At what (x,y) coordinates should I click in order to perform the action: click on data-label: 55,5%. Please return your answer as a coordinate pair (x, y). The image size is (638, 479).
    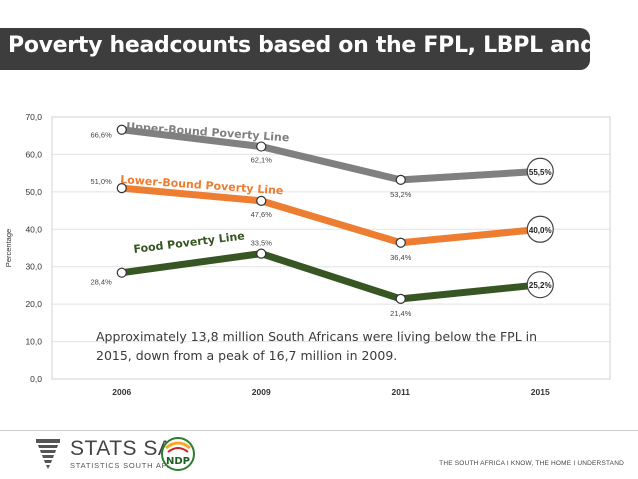
    Looking at the image, I should click on (540, 172).